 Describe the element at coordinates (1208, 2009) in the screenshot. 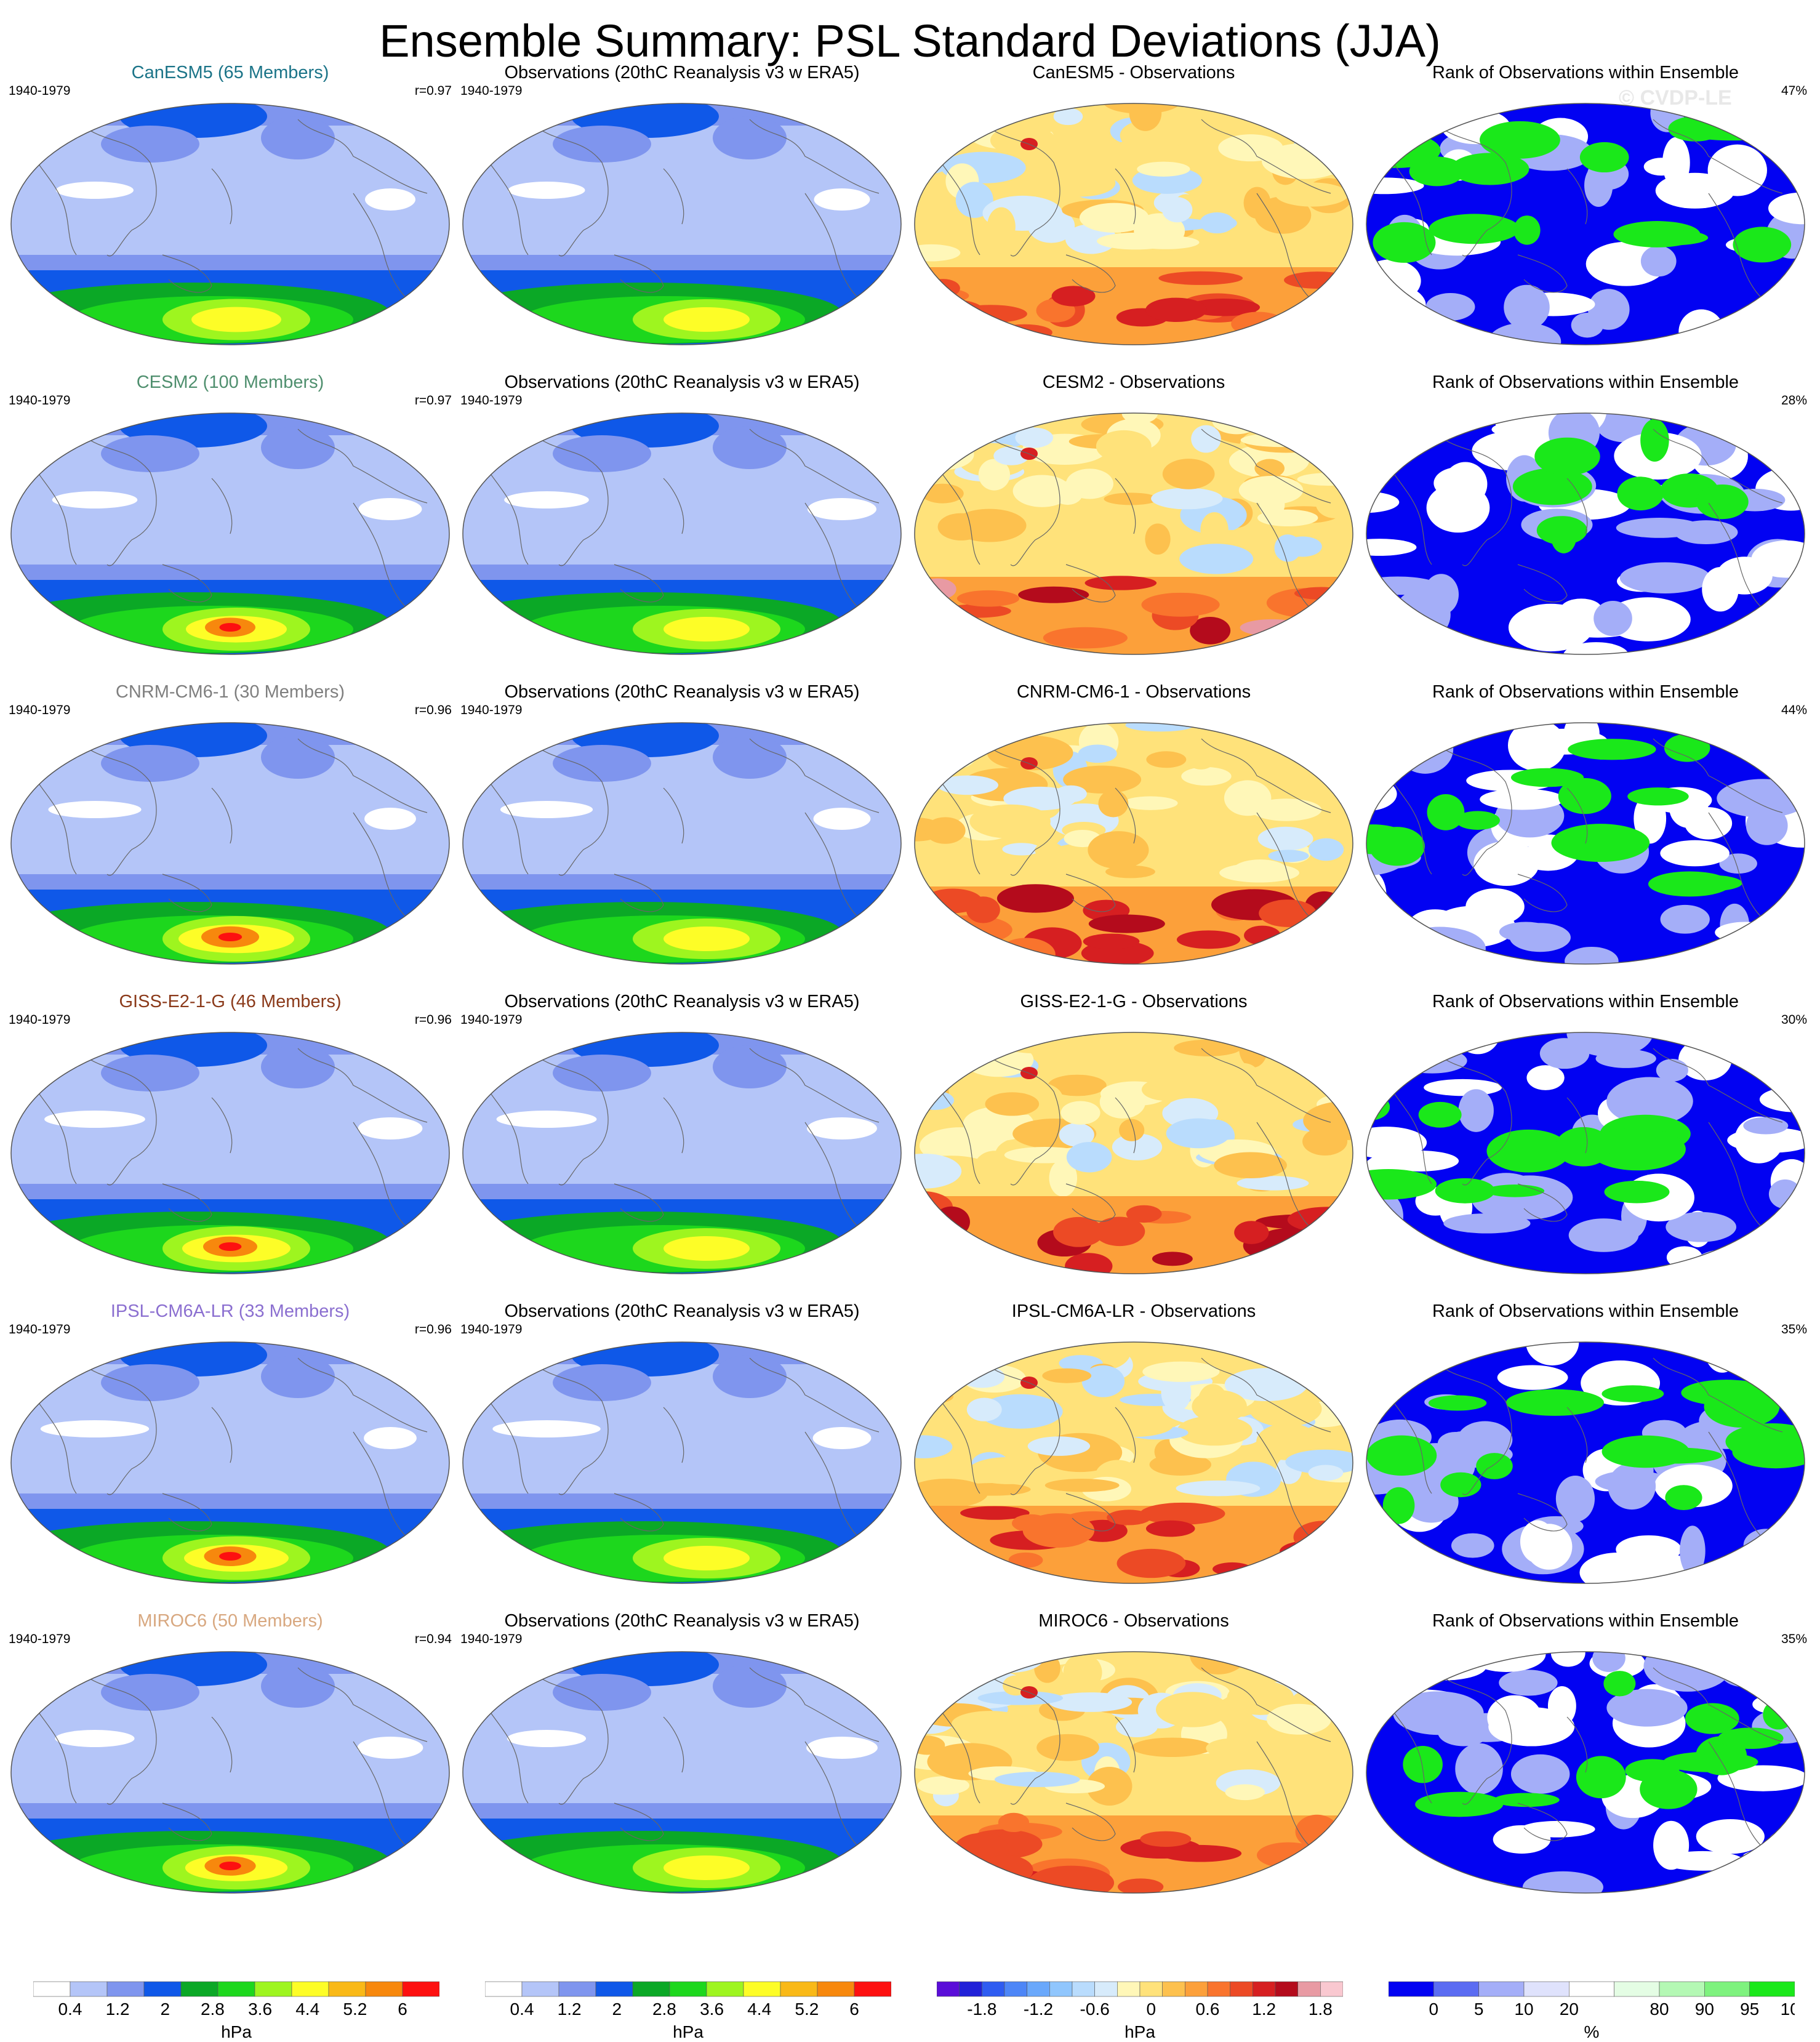

I see `colorbar-tick-label: 0.6` at that location.